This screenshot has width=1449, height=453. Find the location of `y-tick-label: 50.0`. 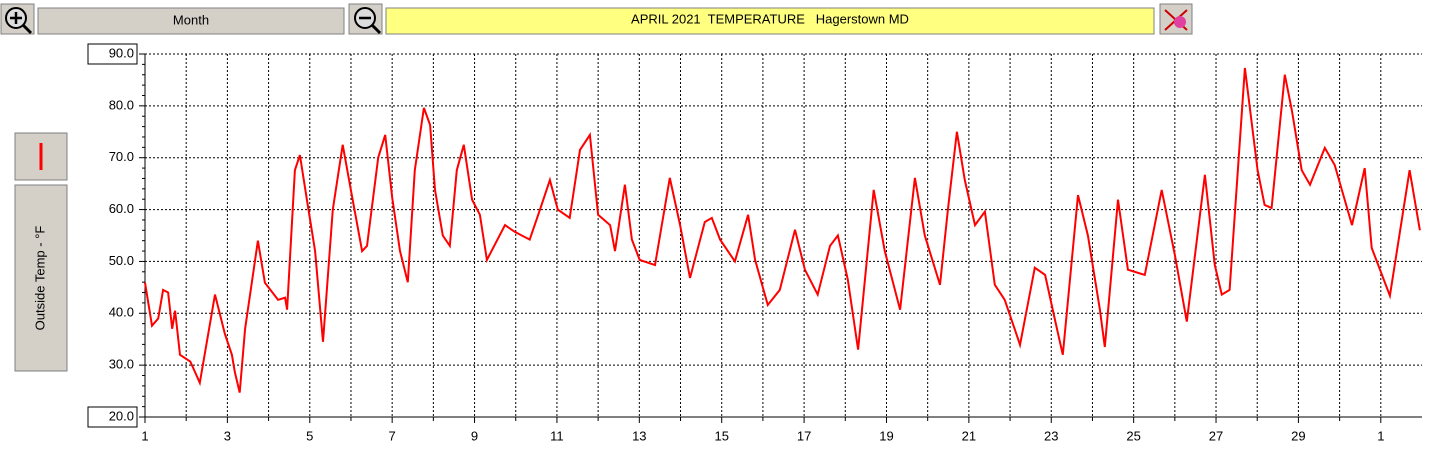

y-tick-label: 50.0 is located at coordinates (121, 260).